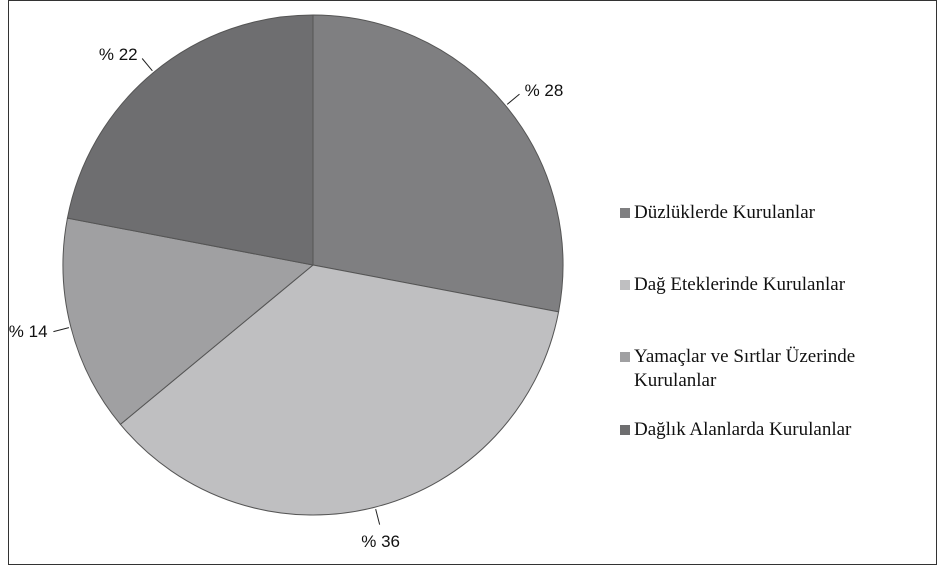 The image size is (942, 573). I want to click on value-label: % 36, so click(380, 541).